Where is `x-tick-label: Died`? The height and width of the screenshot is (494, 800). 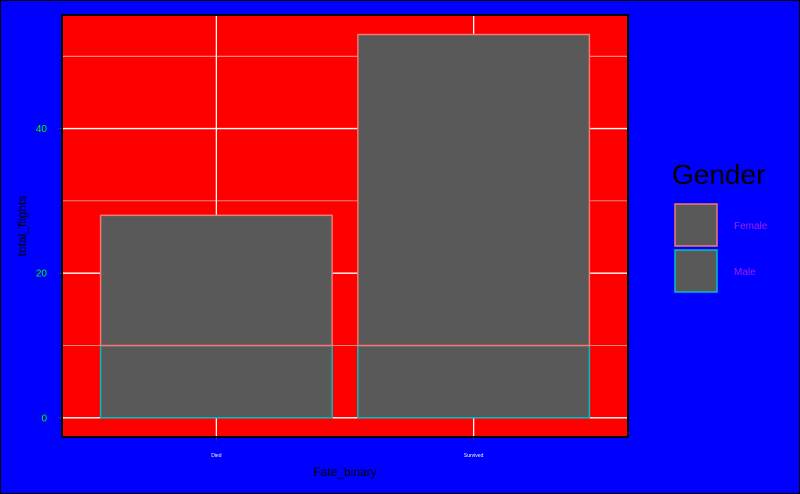 x-tick-label: Died is located at coordinates (216, 456).